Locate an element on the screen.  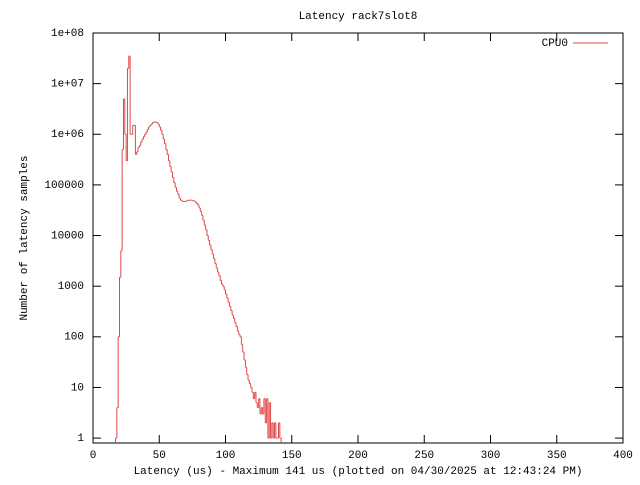
y-tick-label: 10 is located at coordinates (77, 388).